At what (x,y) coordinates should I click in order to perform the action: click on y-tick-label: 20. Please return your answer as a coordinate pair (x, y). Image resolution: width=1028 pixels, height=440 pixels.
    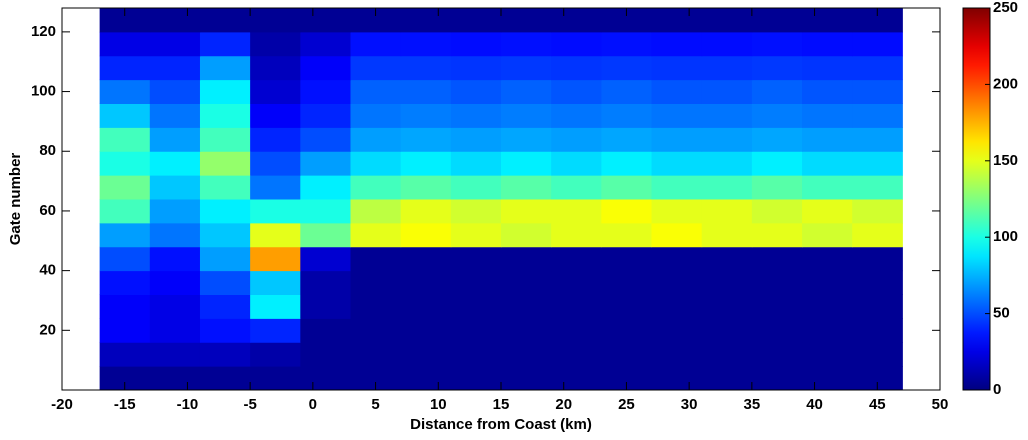
    Looking at the image, I should click on (47, 329).